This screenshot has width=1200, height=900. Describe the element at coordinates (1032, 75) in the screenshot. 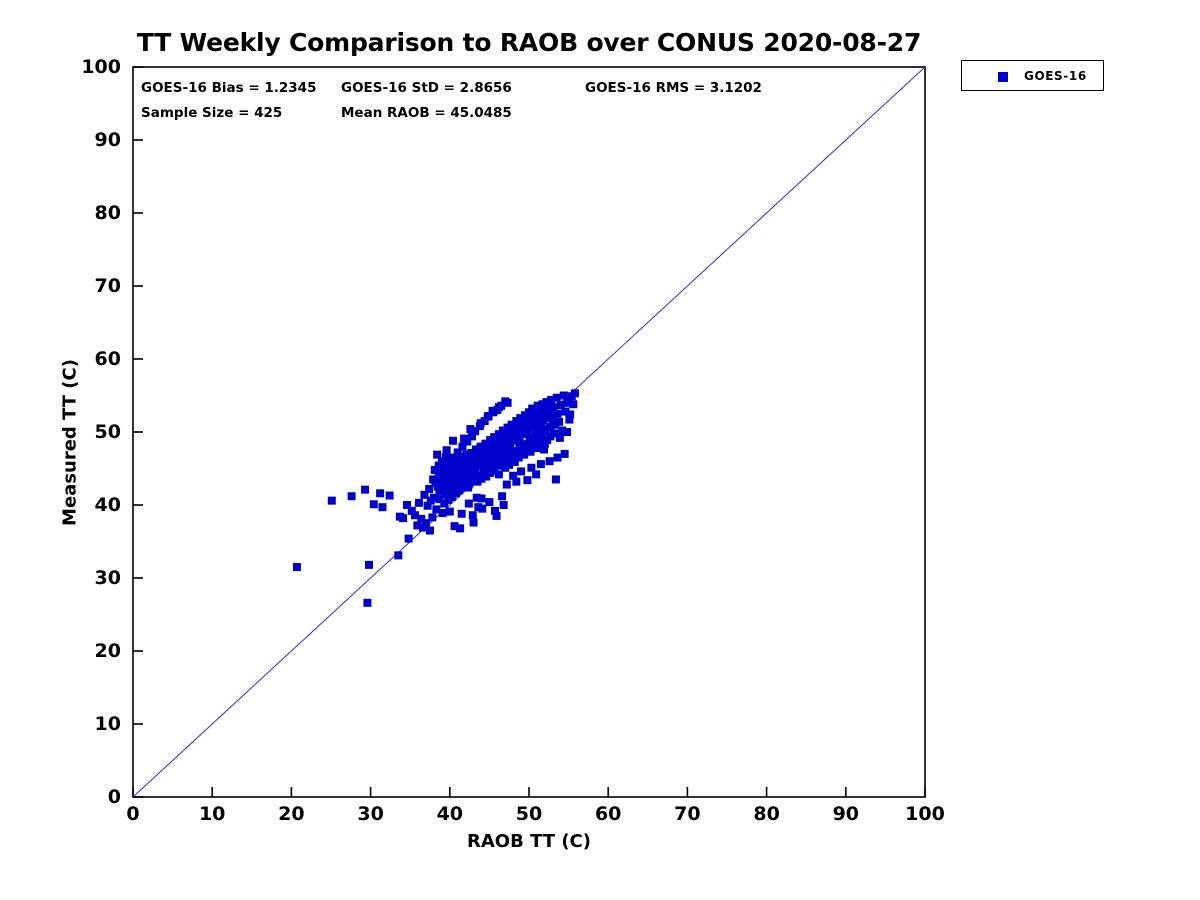

I see `legend: GOES-16` at that location.